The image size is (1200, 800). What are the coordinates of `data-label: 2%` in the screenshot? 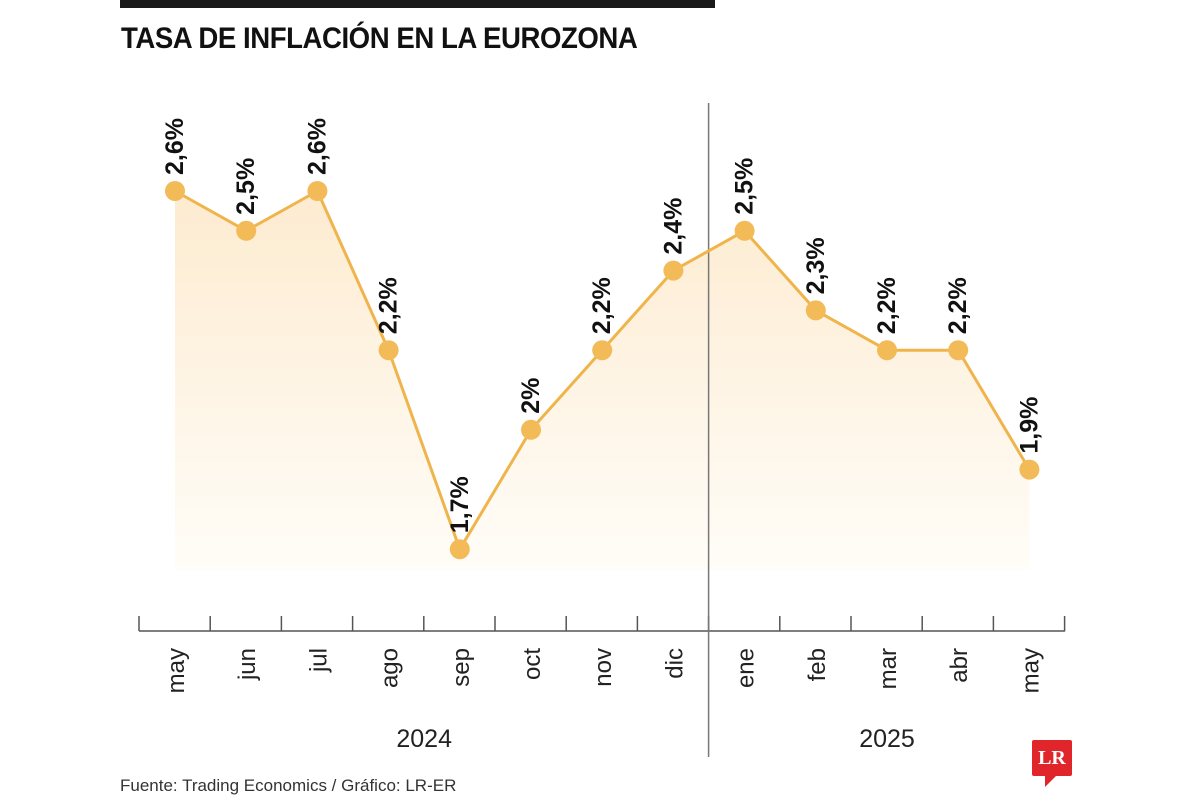 It's located at (531, 396).